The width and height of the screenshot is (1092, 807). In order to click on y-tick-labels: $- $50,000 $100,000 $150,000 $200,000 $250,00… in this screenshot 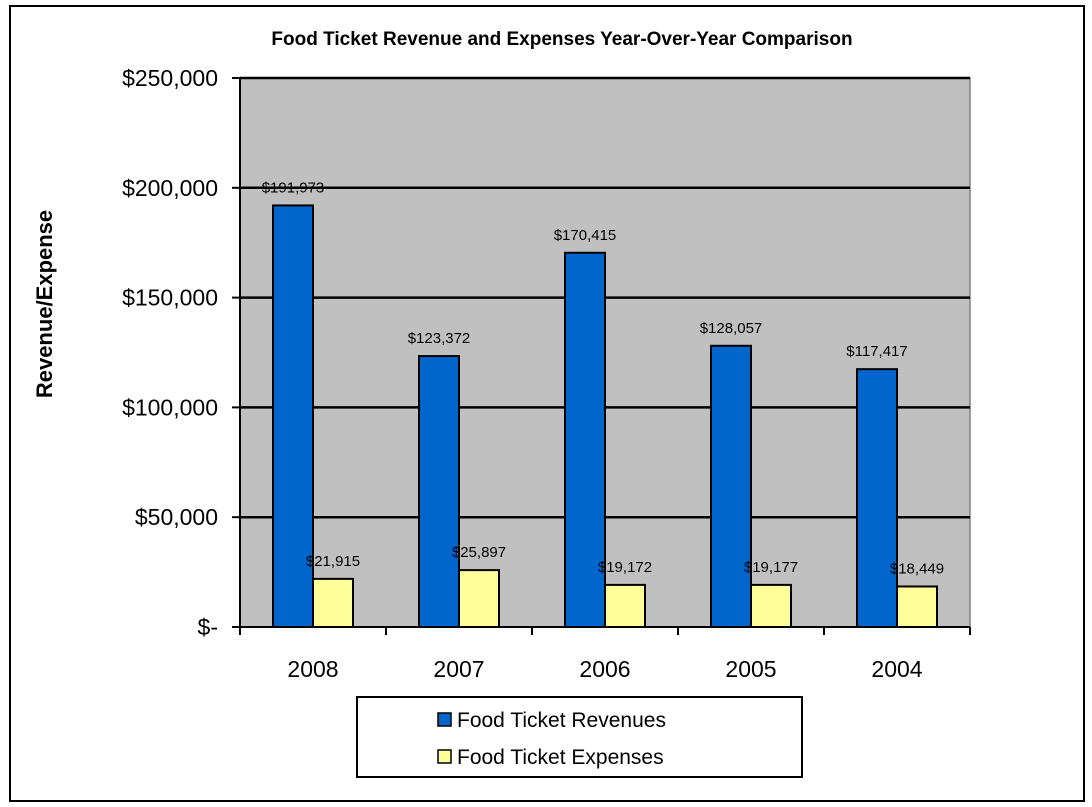, I will do `click(170, 352)`.